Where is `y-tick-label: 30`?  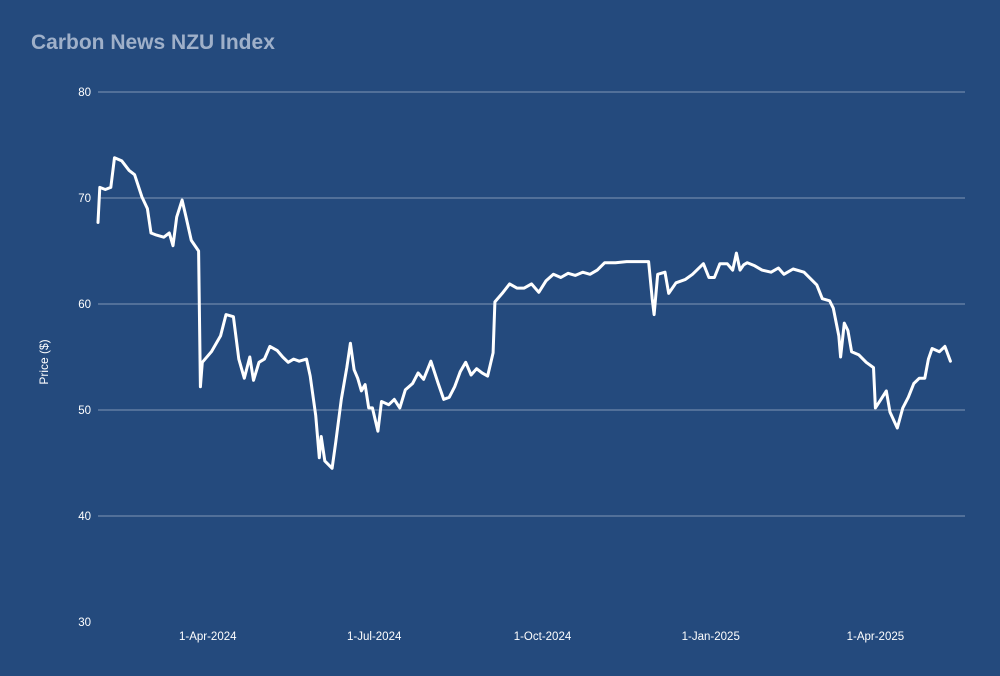 y-tick-label: 30 is located at coordinates (84, 623).